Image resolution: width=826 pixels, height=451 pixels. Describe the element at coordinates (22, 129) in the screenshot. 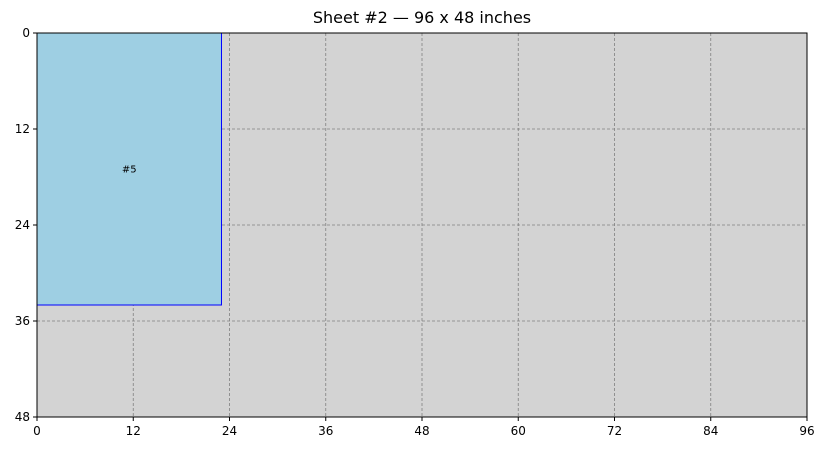

I see `y-tick-label: 12` at that location.